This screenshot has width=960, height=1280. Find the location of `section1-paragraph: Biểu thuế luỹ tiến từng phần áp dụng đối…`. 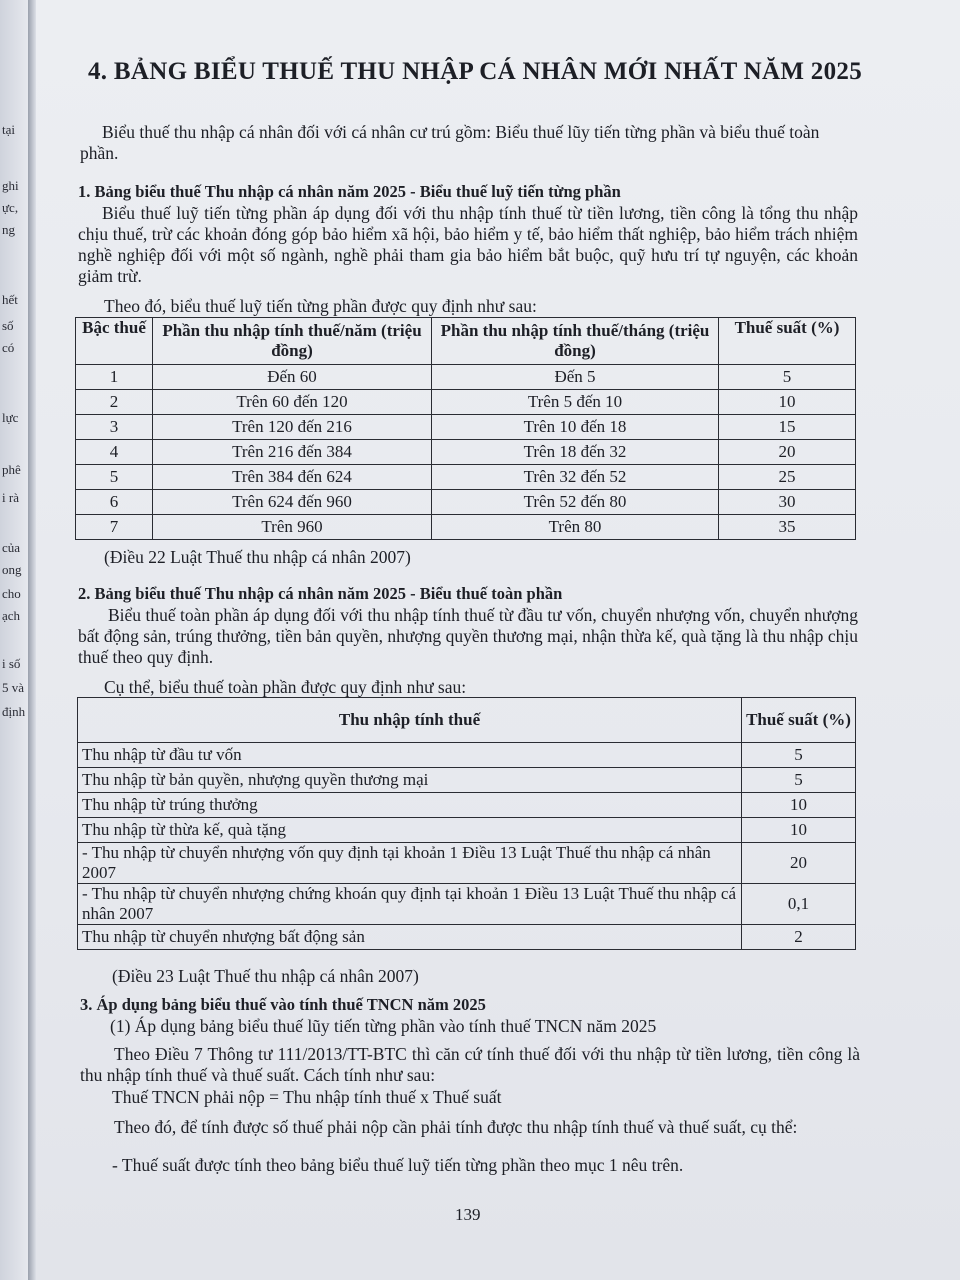

section1-paragraph: Biểu thuế luỹ tiến từng phần áp dụng đối… is located at coordinates (468, 244).